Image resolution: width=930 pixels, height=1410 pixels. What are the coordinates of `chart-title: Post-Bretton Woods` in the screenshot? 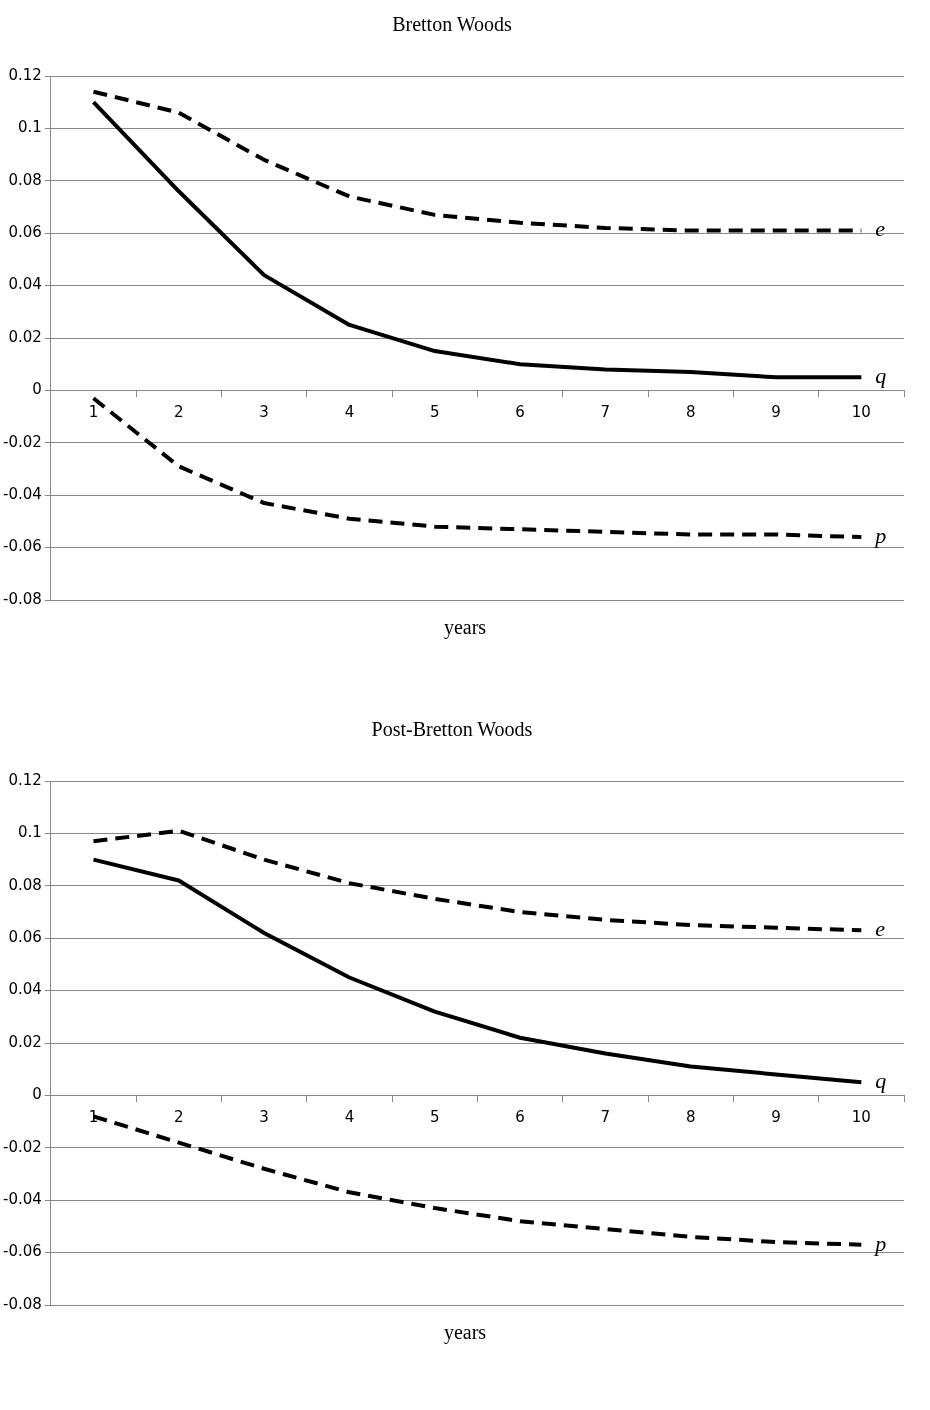 It's located at (452, 729).